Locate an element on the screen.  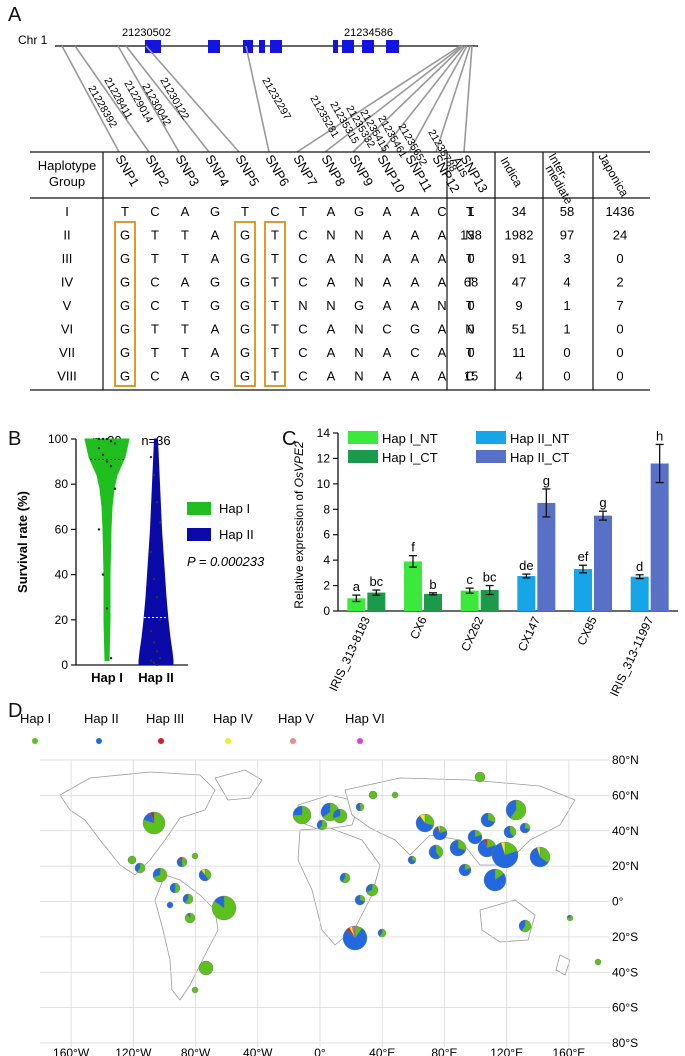
longitude-label: 120°W is located at coordinates (133, 1051).